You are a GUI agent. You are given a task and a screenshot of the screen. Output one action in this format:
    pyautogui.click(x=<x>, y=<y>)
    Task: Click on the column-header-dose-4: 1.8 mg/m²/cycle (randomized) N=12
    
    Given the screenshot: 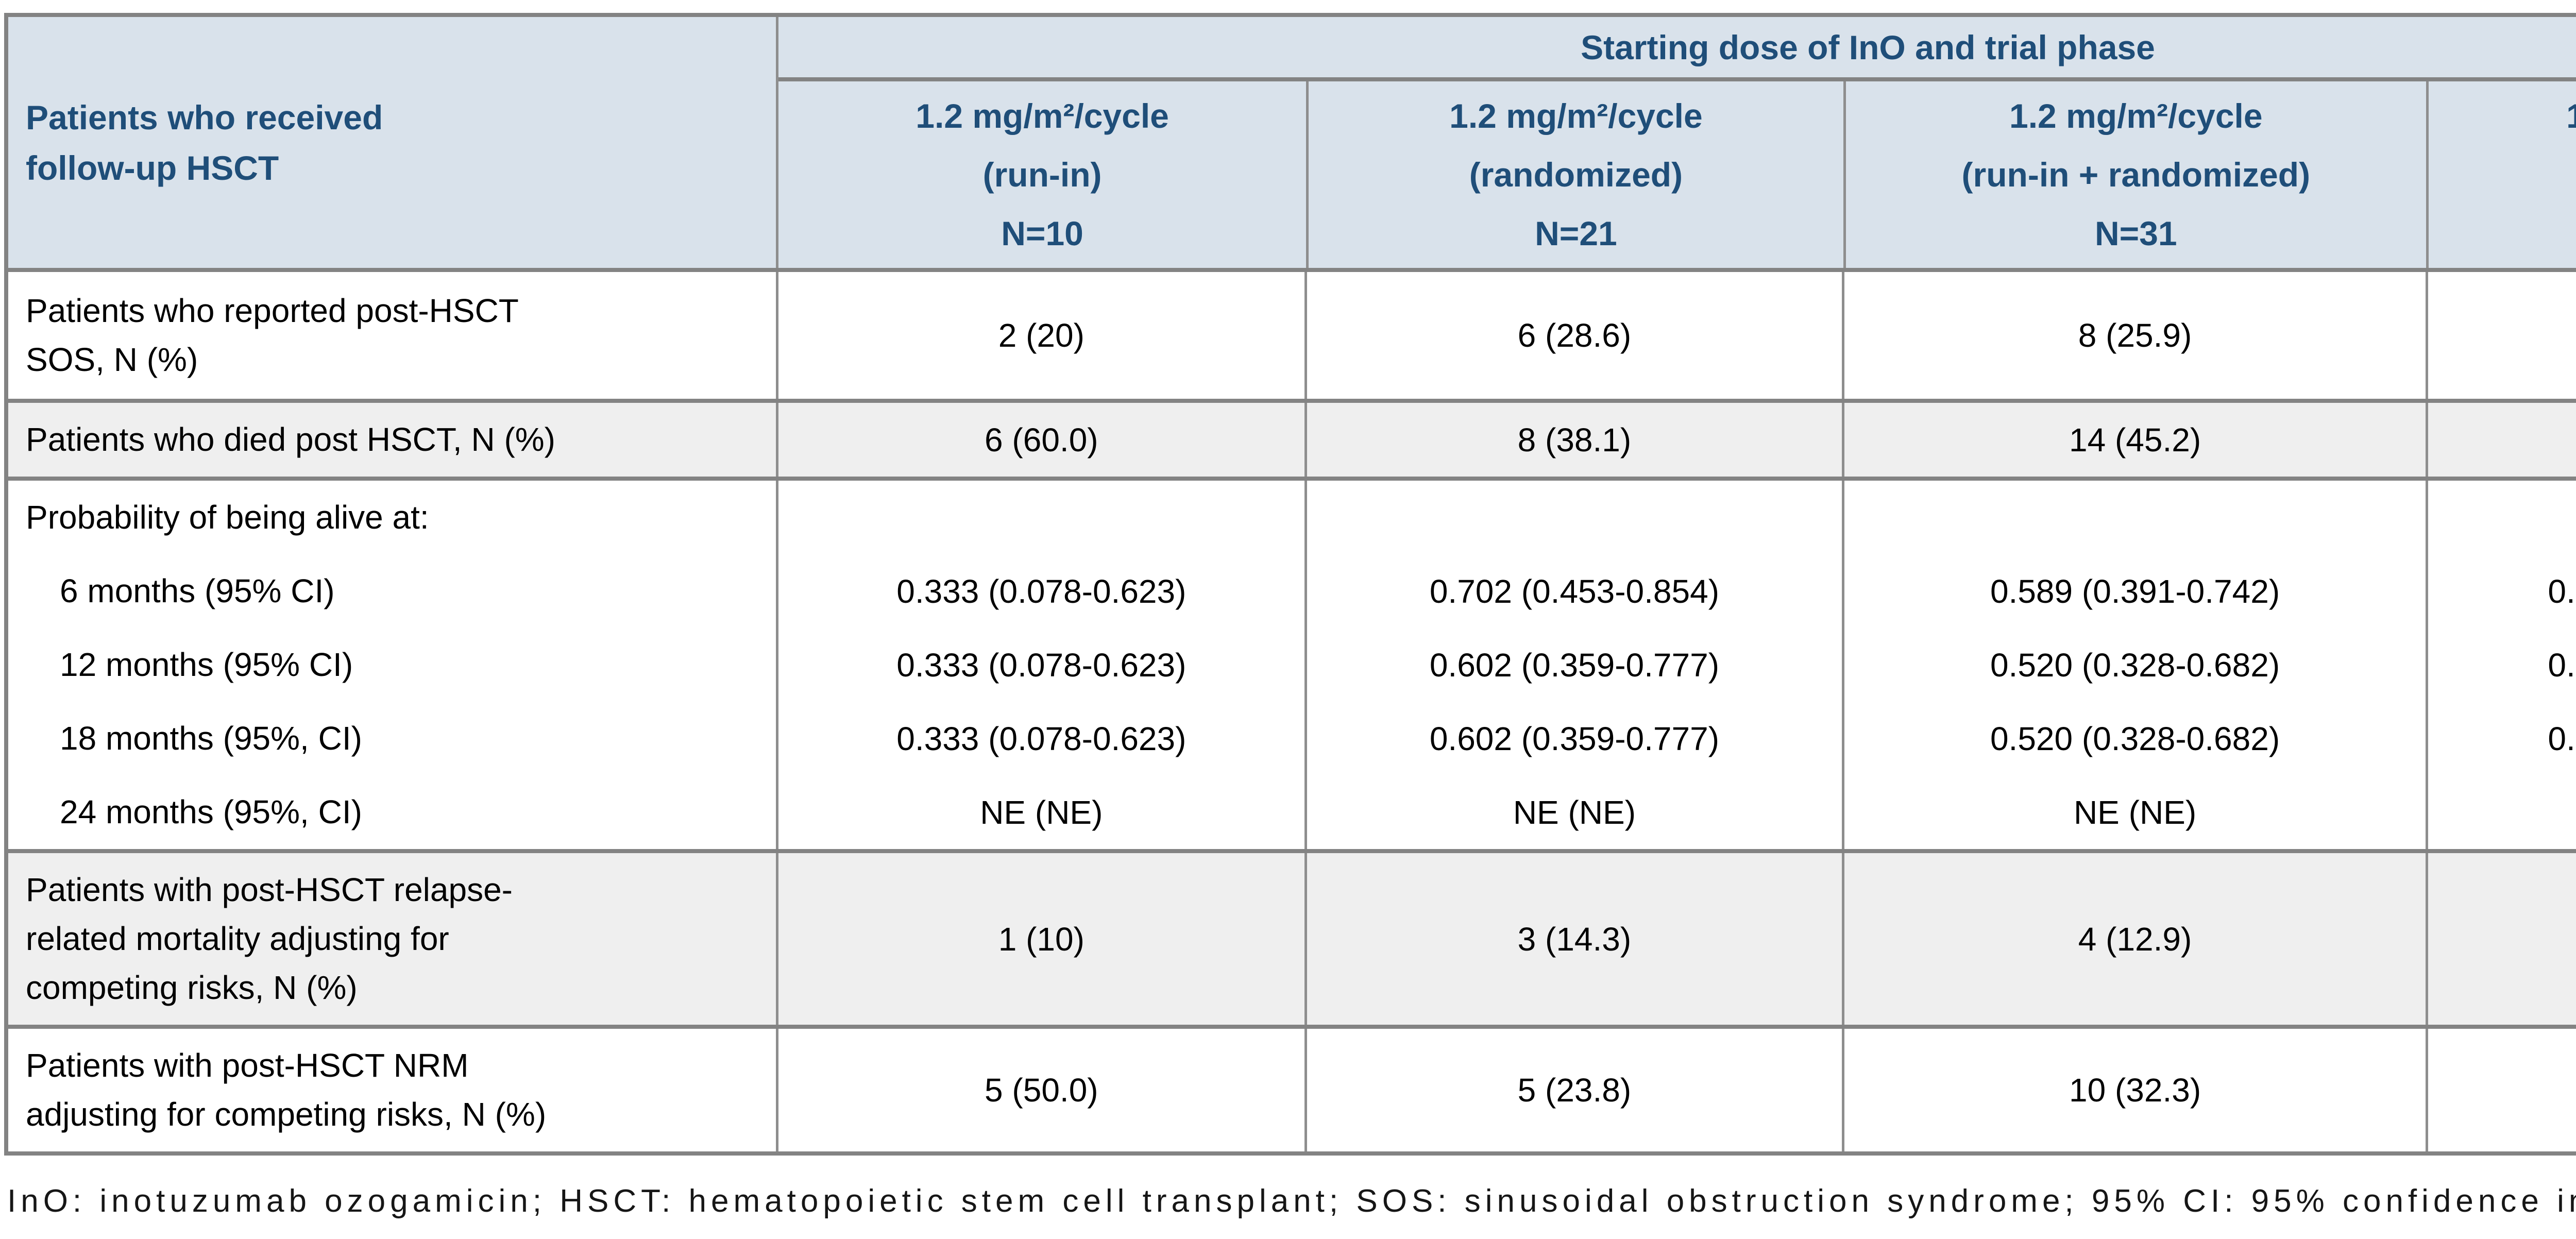 What is the action you would take?
    pyautogui.click(x=2501, y=174)
    